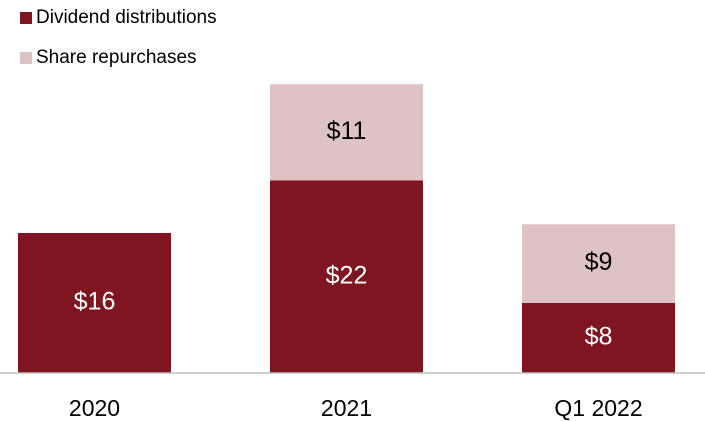  I want to click on data-label: $22, so click(347, 275).